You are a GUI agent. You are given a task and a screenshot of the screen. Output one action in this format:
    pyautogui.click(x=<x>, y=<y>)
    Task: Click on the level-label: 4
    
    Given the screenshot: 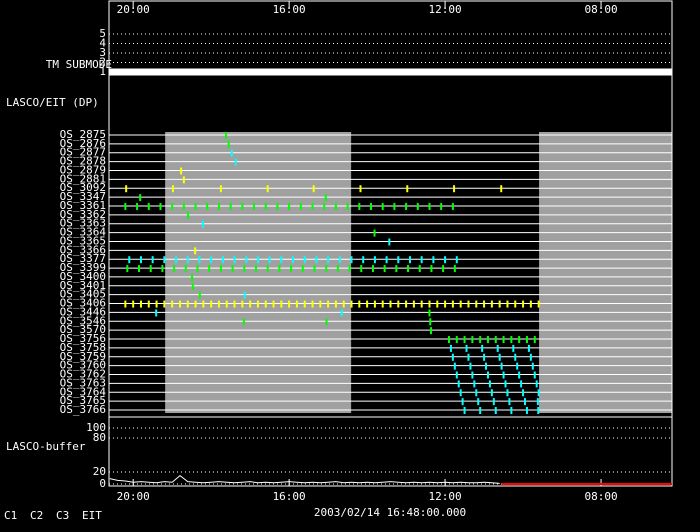 What is the action you would take?
    pyautogui.click(x=102, y=43)
    